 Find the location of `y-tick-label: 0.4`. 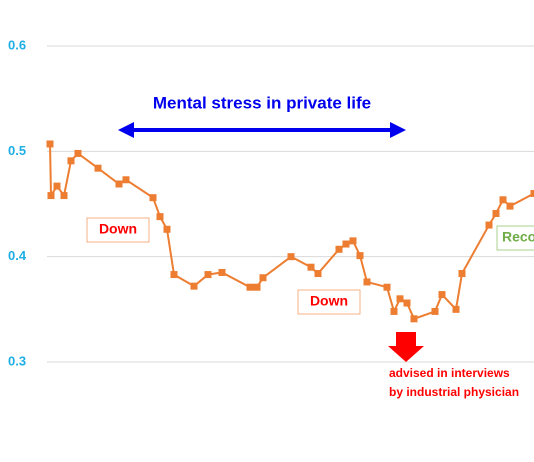

y-tick-label: 0.4 is located at coordinates (17, 255).